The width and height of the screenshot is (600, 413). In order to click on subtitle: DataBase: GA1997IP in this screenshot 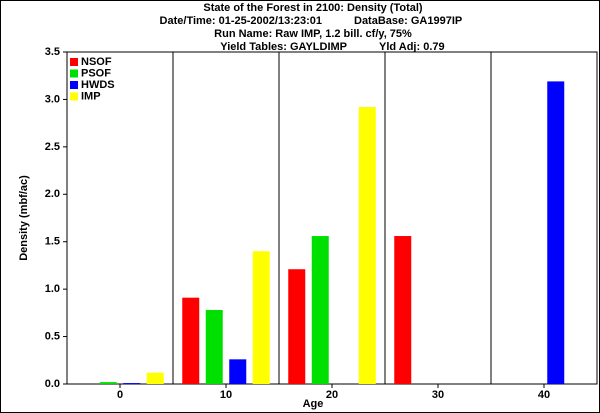, I will do `click(408, 21)`.